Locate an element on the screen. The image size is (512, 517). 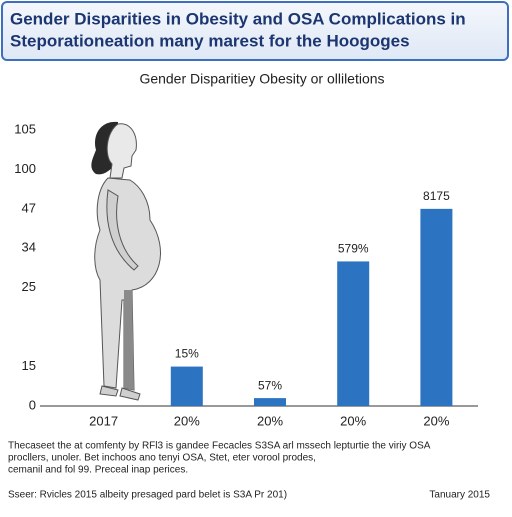
footer-date: Tanuary 2015 is located at coordinates (459, 495).